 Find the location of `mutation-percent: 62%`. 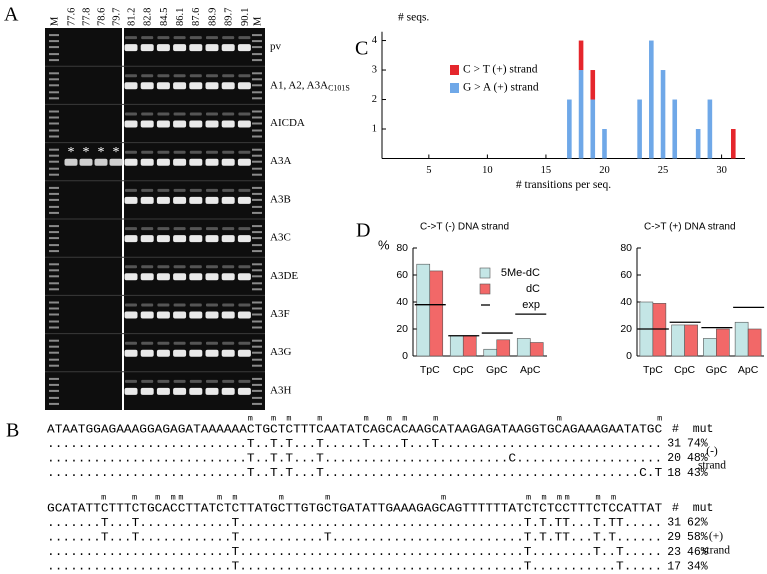

mutation-percent: 62% is located at coordinates (697, 523).